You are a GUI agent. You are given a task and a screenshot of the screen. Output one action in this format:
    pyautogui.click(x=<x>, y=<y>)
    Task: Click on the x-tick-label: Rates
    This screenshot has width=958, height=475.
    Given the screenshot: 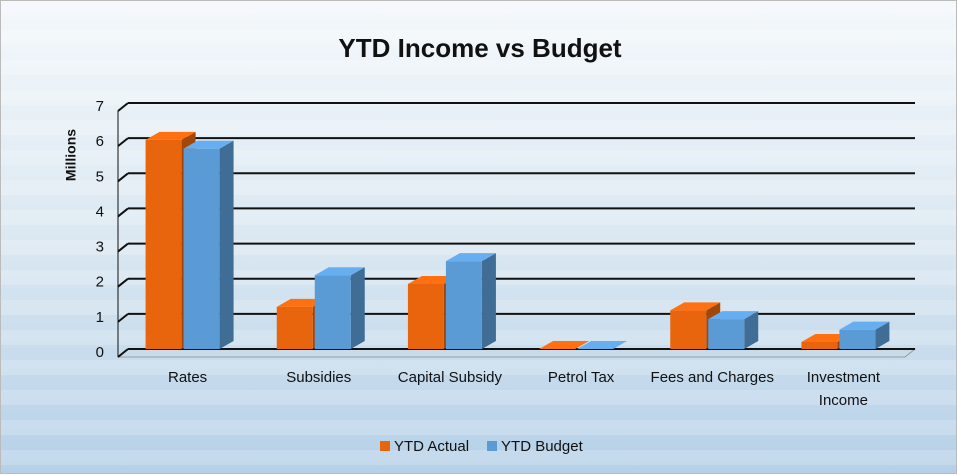 What is the action you would take?
    pyautogui.click(x=187, y=377)
    